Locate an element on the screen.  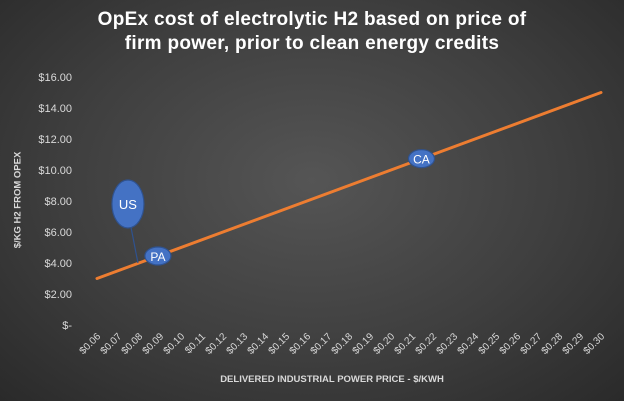
x-tick-label: $0.27 is located at coordinates (532, 344).